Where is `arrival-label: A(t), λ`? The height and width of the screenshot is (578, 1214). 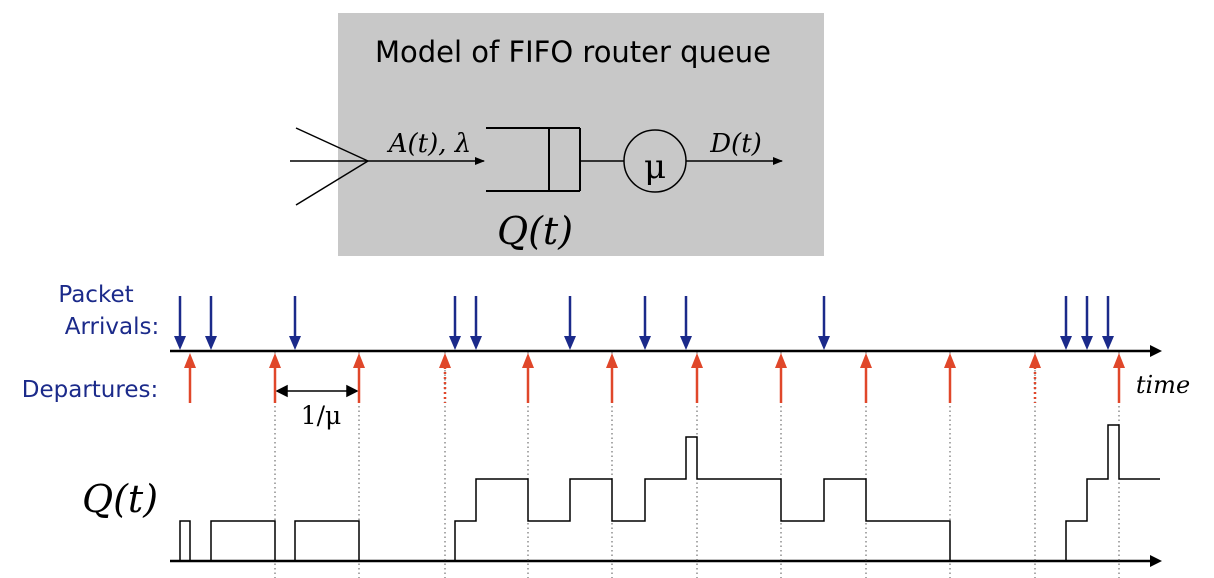
arrival-label: A(t), λ is located at coordinates (429, 144).